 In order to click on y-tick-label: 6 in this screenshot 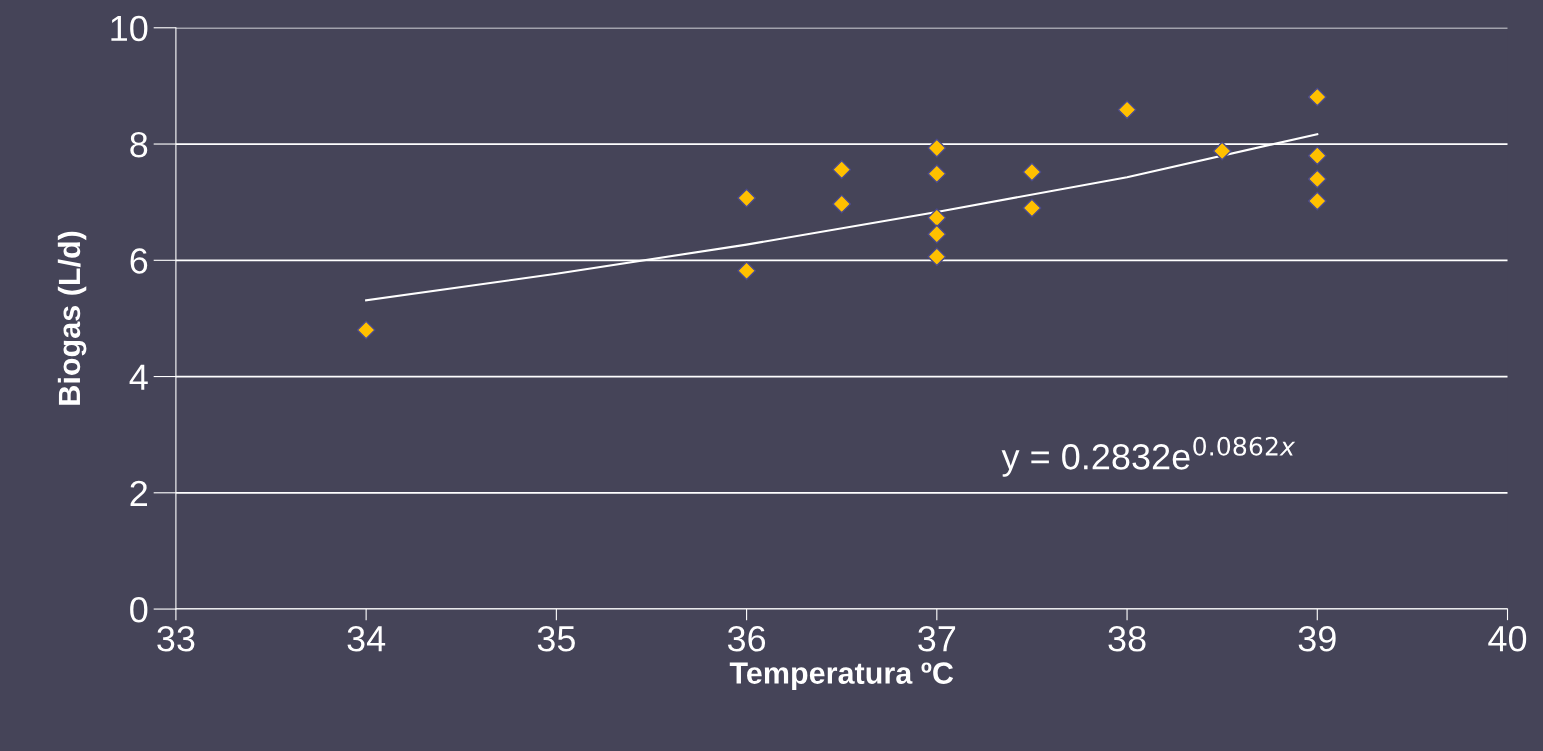, I will do `click(139, 261)`.